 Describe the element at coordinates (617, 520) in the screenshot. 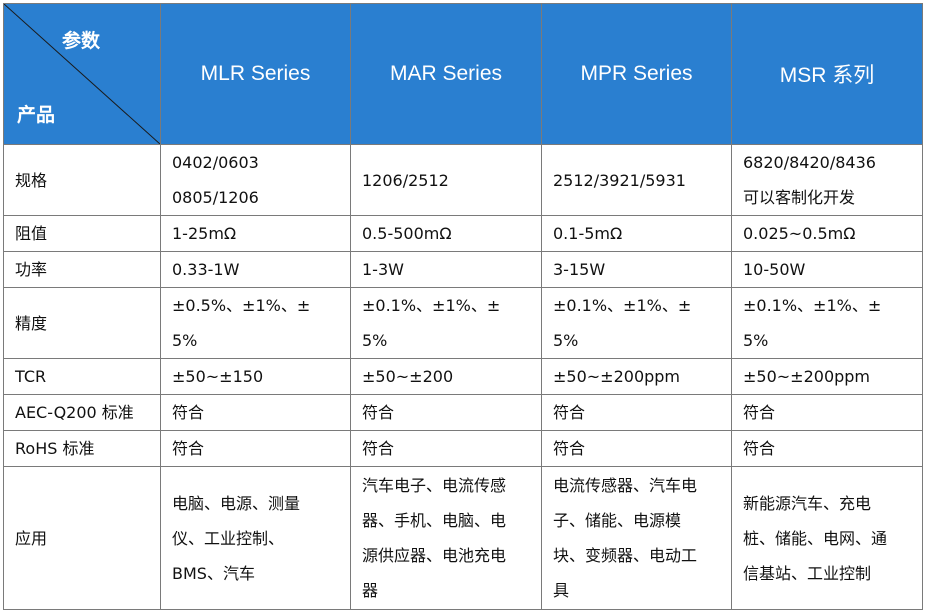

I see `cell-text-line: 子、储能、电源模` at that location.